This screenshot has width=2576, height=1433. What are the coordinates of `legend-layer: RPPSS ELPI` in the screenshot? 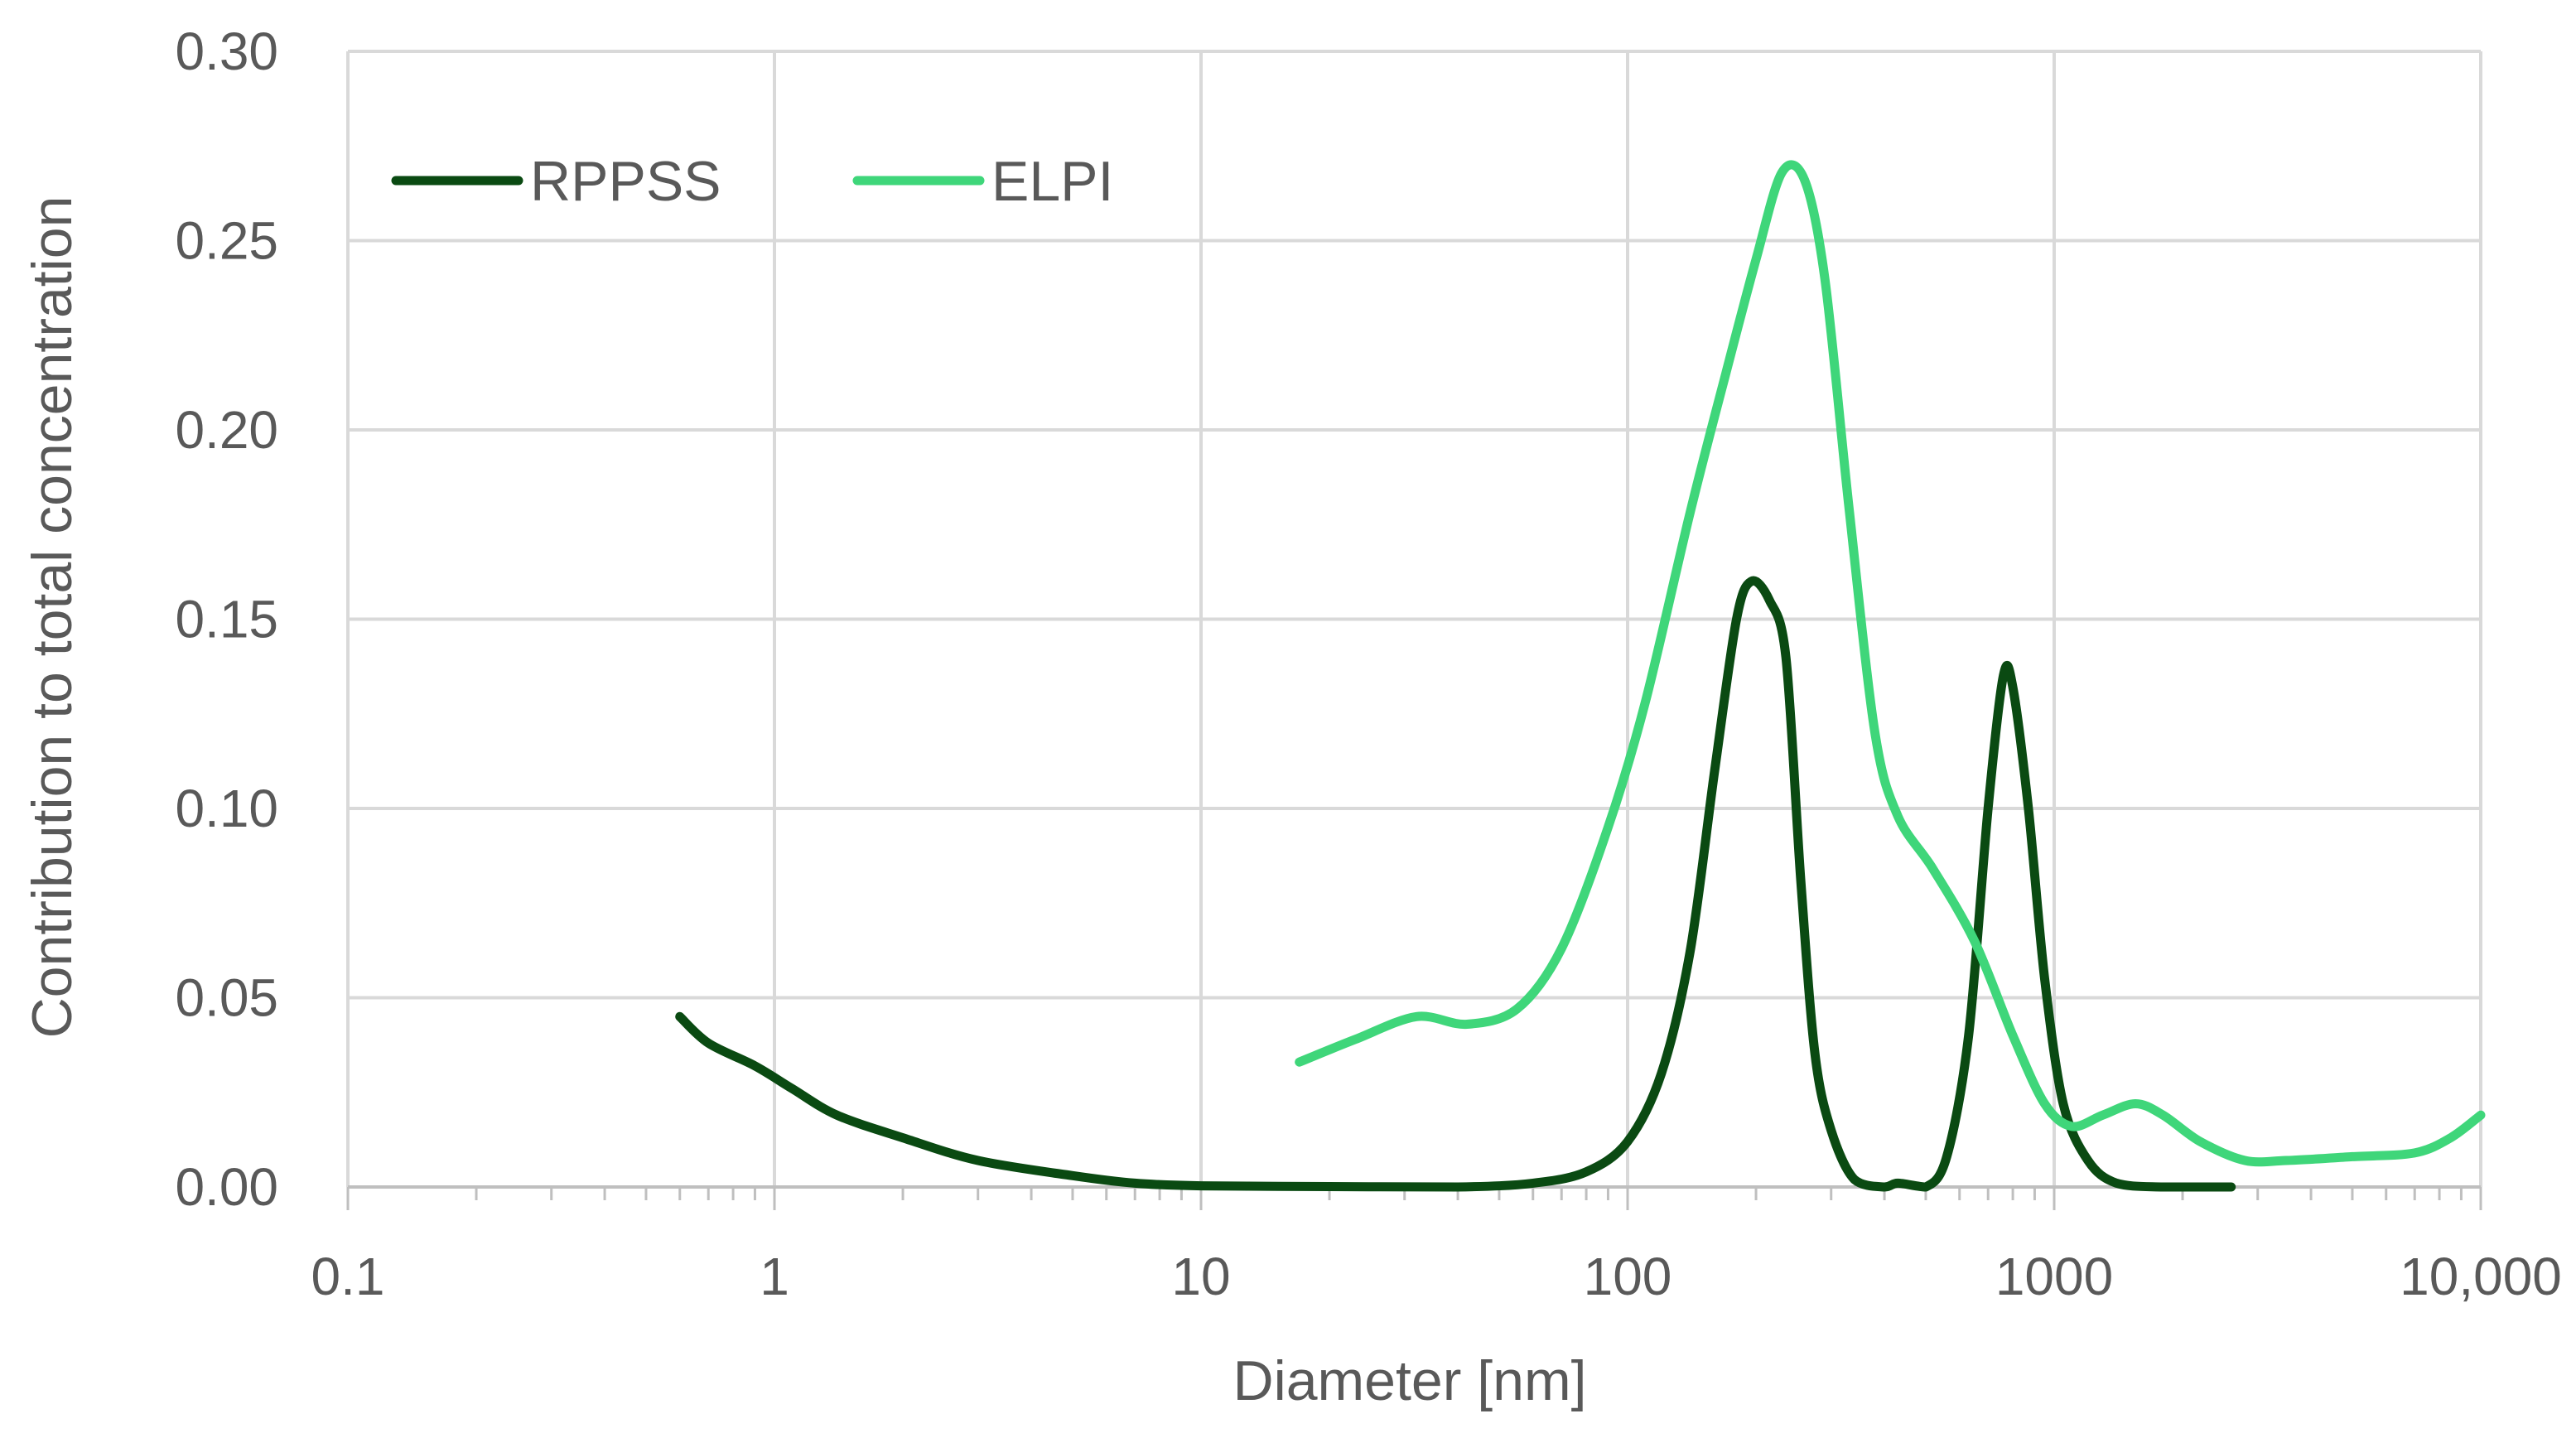 It's located at (752, 181).